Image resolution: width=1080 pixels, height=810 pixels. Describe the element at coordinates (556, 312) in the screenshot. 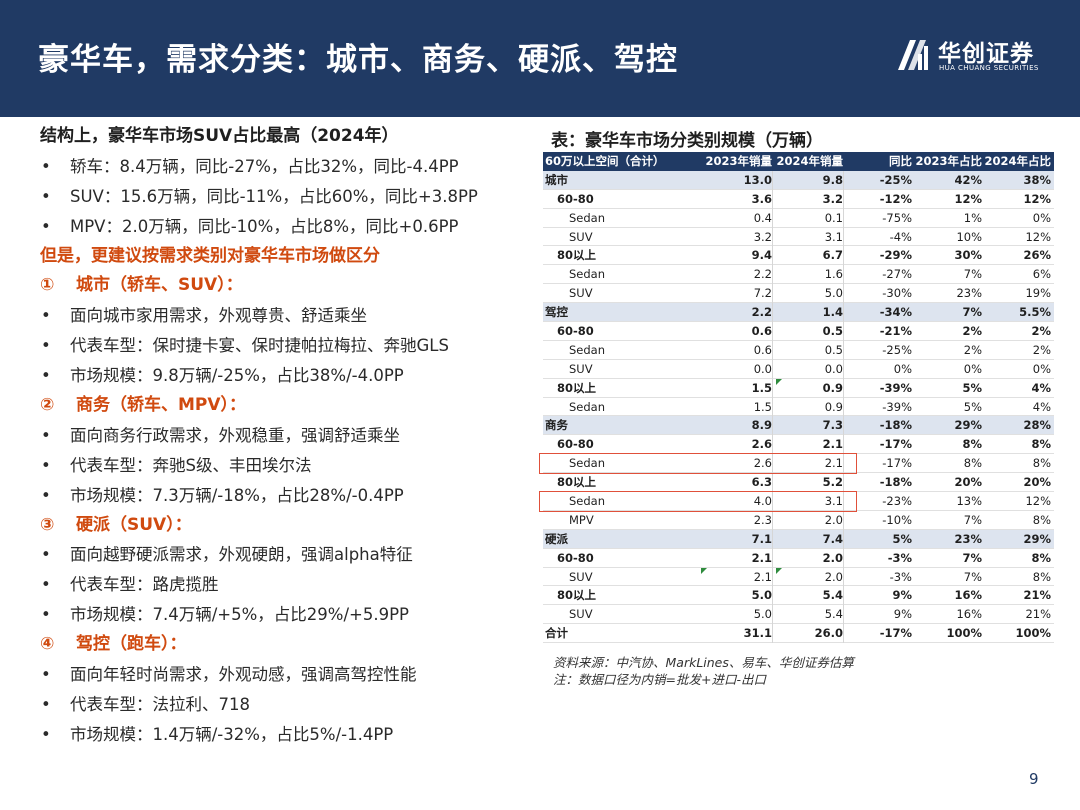

I see `row-label-cell: 驾控` at that location.